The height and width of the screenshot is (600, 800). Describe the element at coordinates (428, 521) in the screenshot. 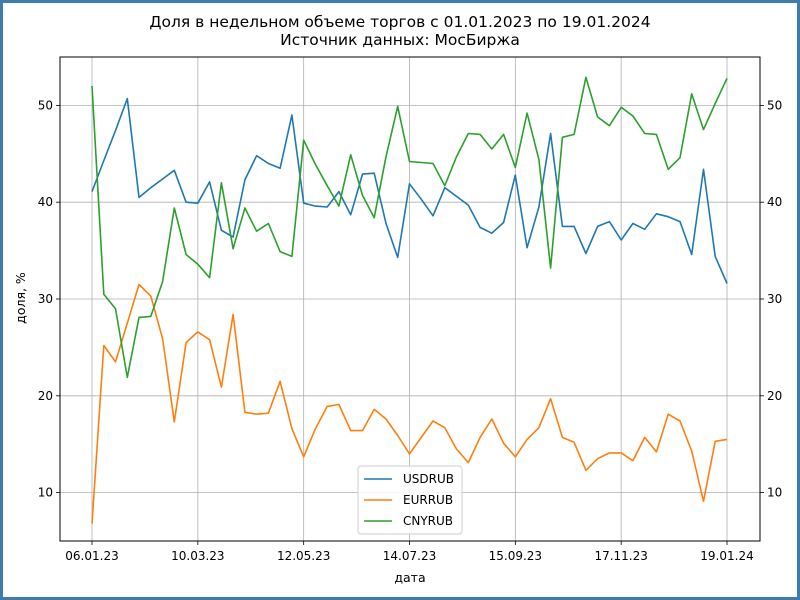

I see `legend-label-cnyrub: CNYRUB` at that location.